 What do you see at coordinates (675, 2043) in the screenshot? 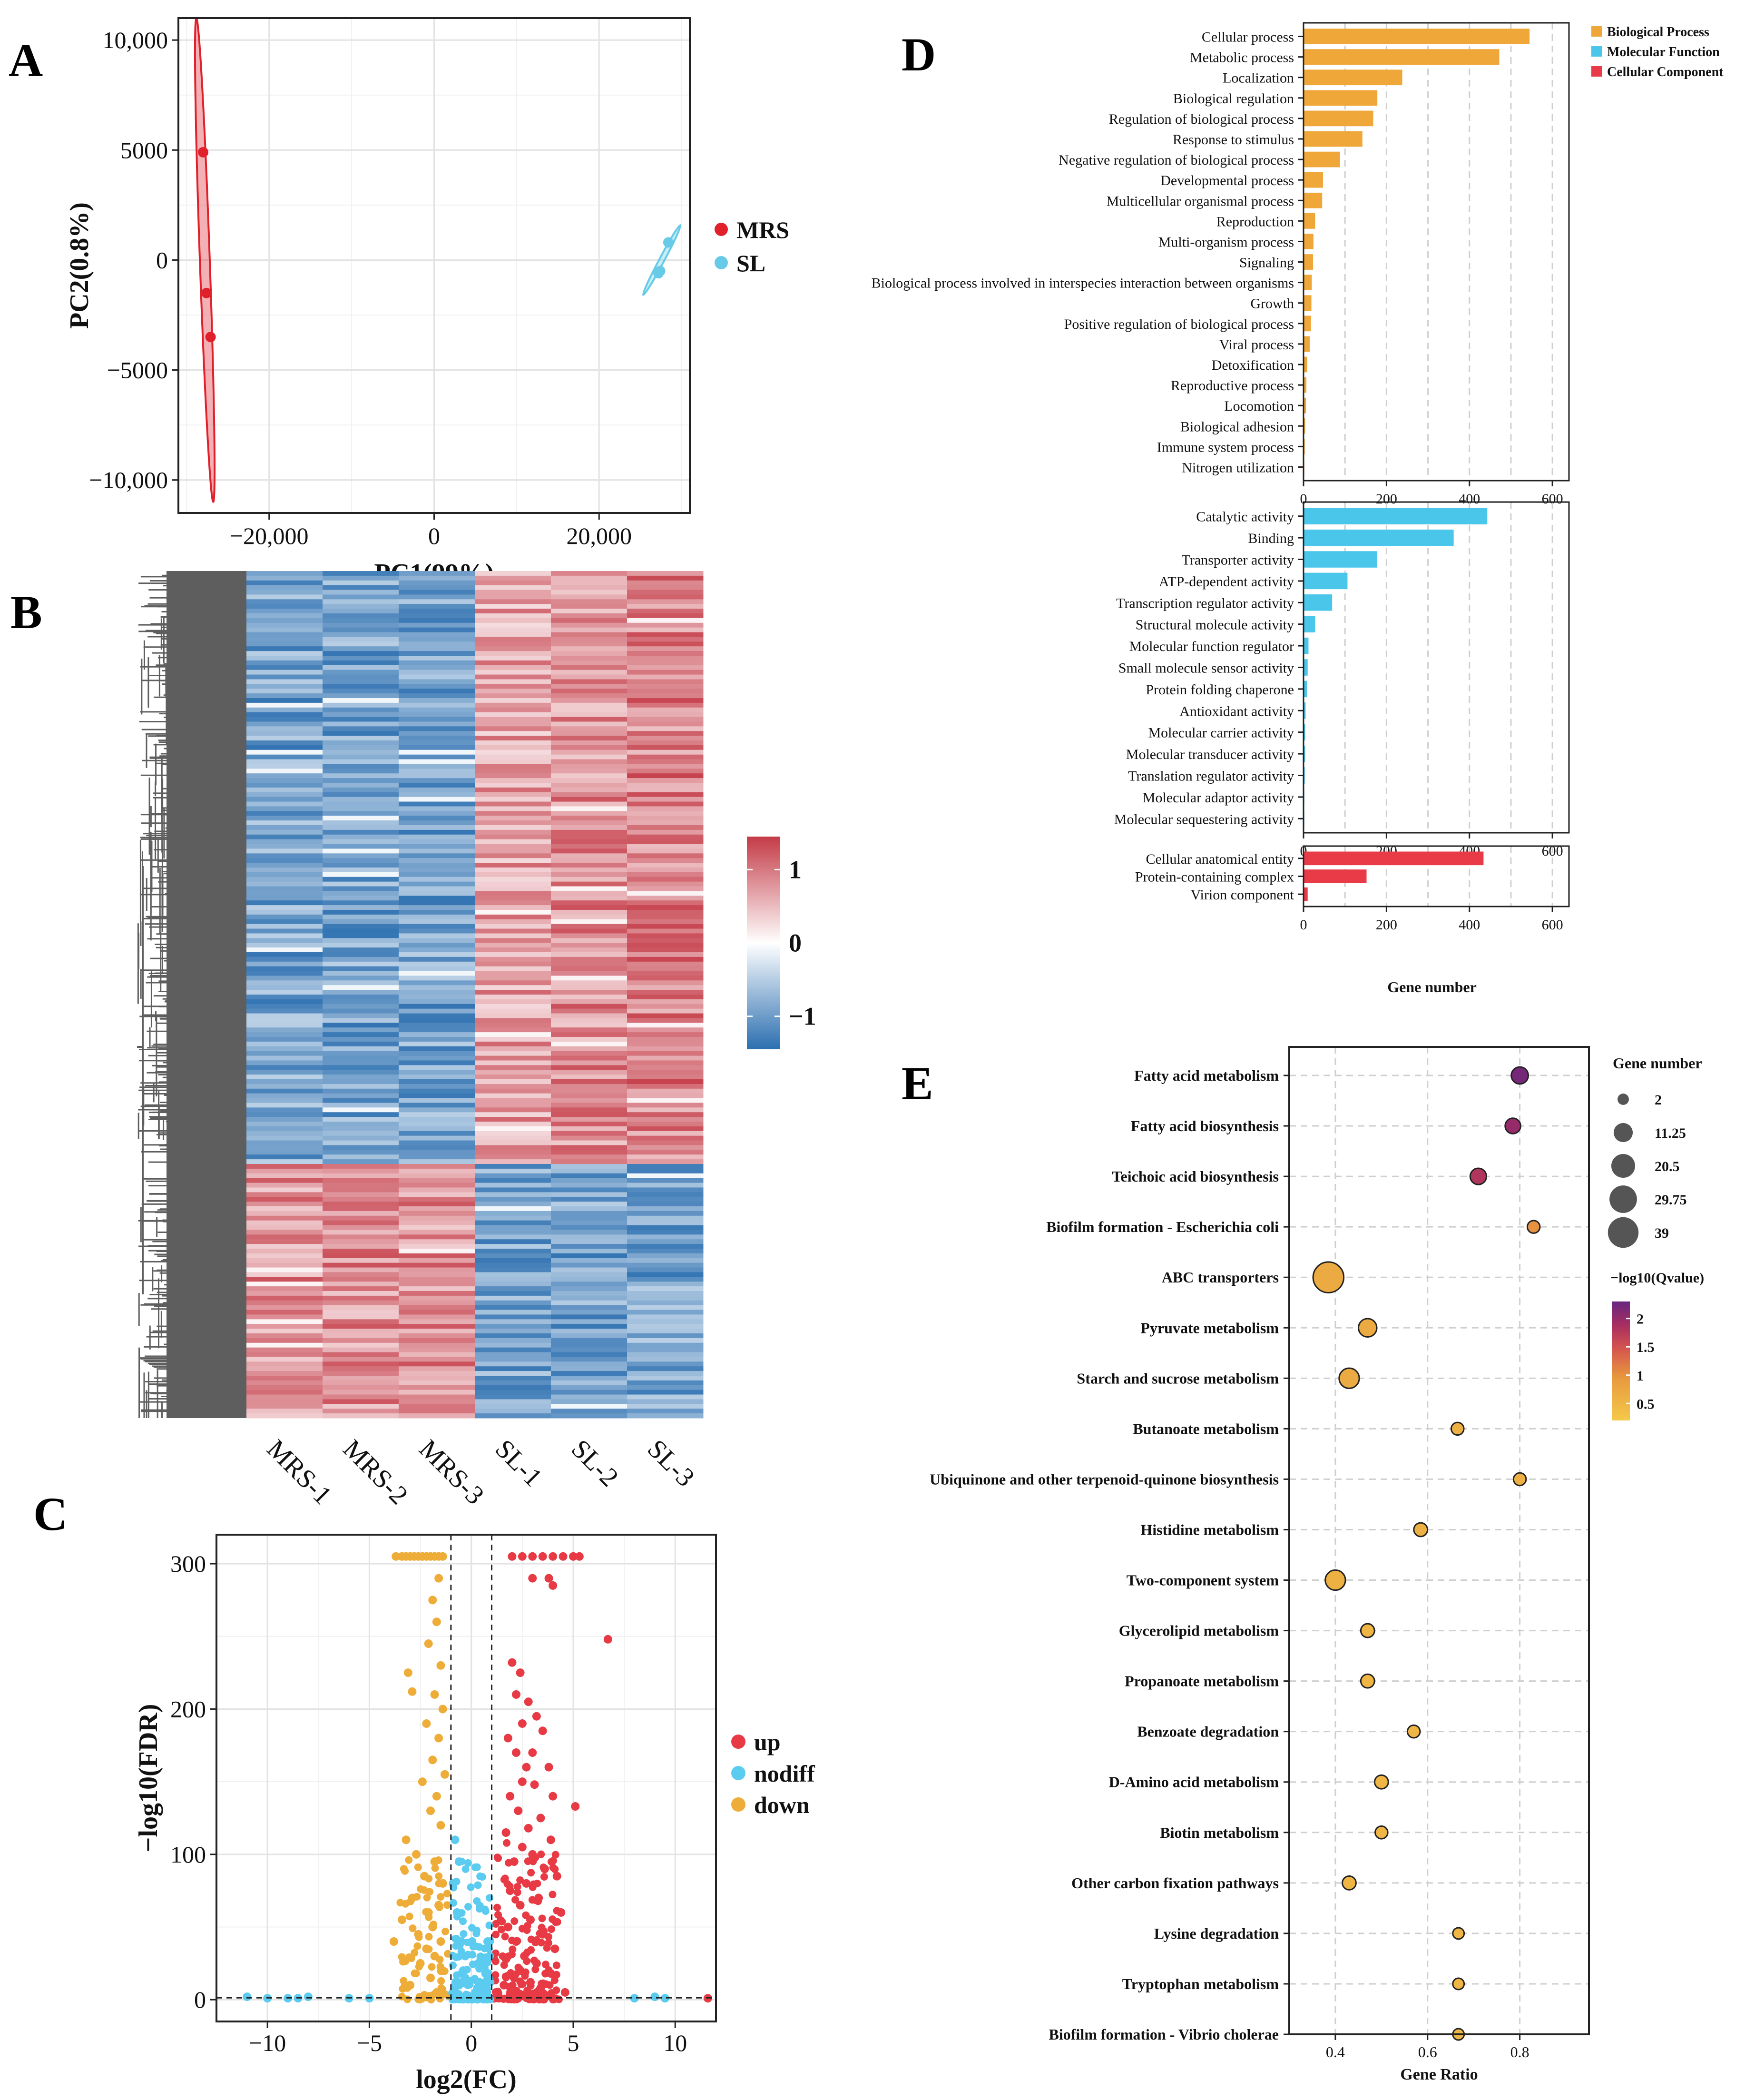
I see `x-tick-label: 10` at bounding box center [675, 2043].